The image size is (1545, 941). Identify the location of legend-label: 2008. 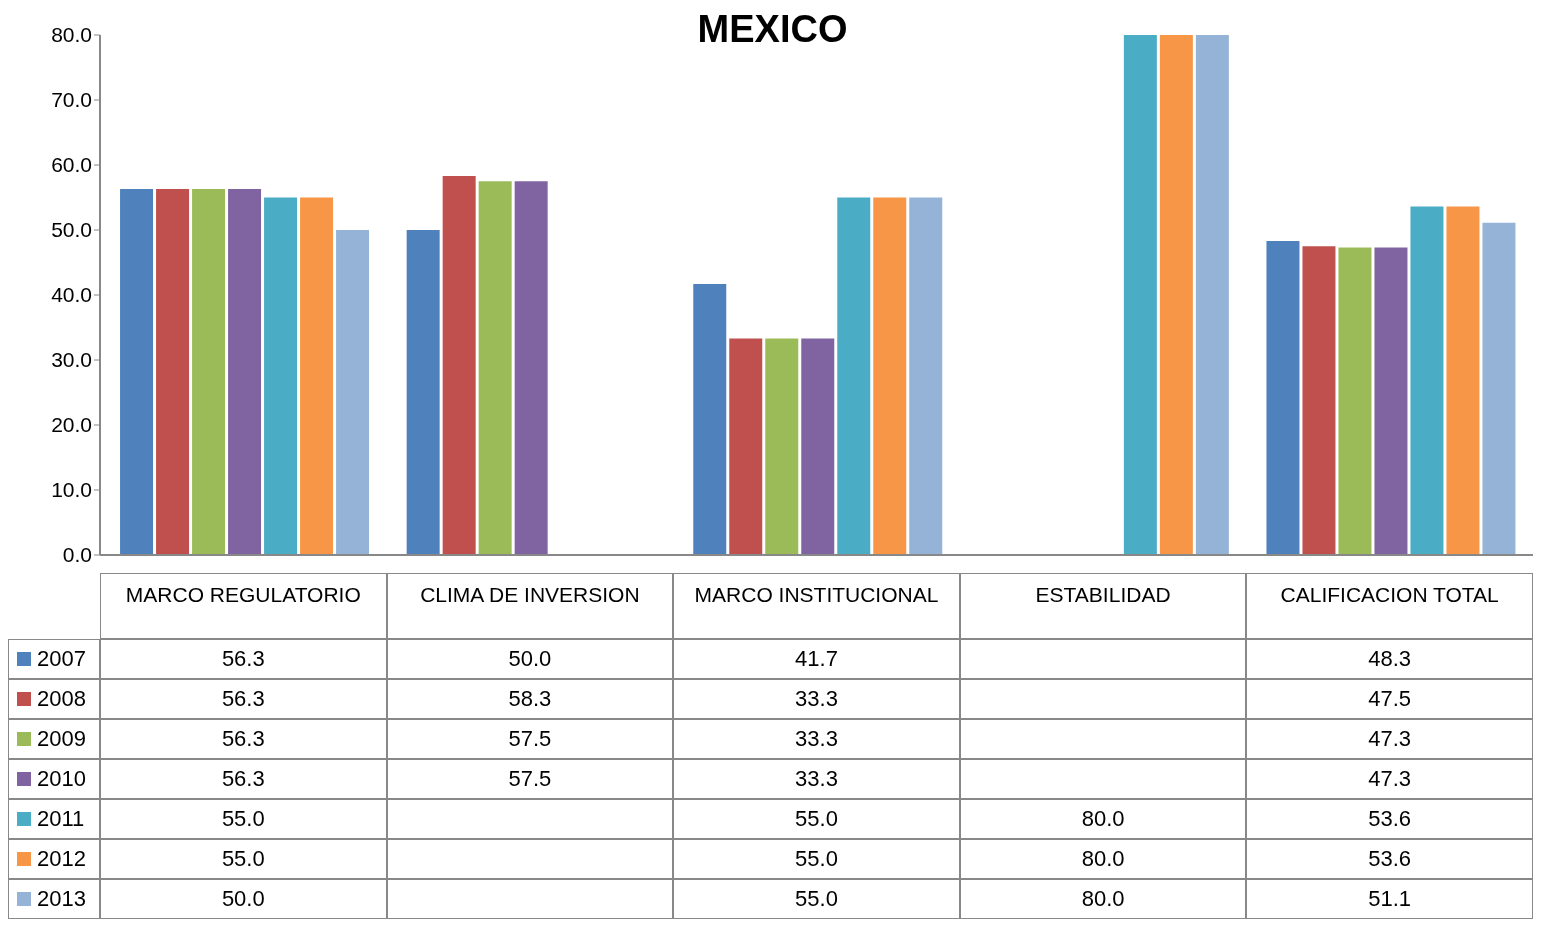
(61, 699).